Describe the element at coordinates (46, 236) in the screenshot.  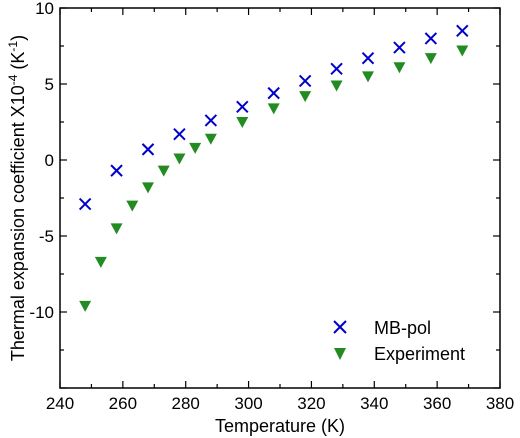
I see `y-tick-label: -5` at that location.